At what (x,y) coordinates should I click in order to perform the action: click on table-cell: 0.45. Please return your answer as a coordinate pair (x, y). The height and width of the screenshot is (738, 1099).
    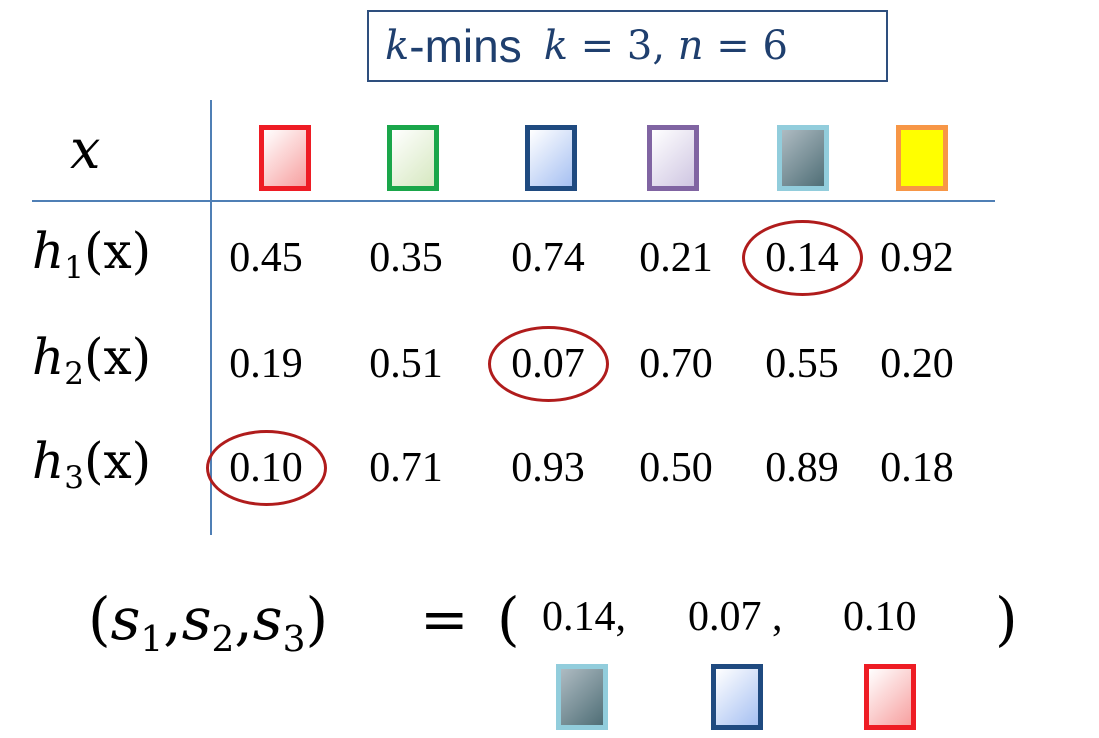
    Looking at the image, I should click on (266, 258).